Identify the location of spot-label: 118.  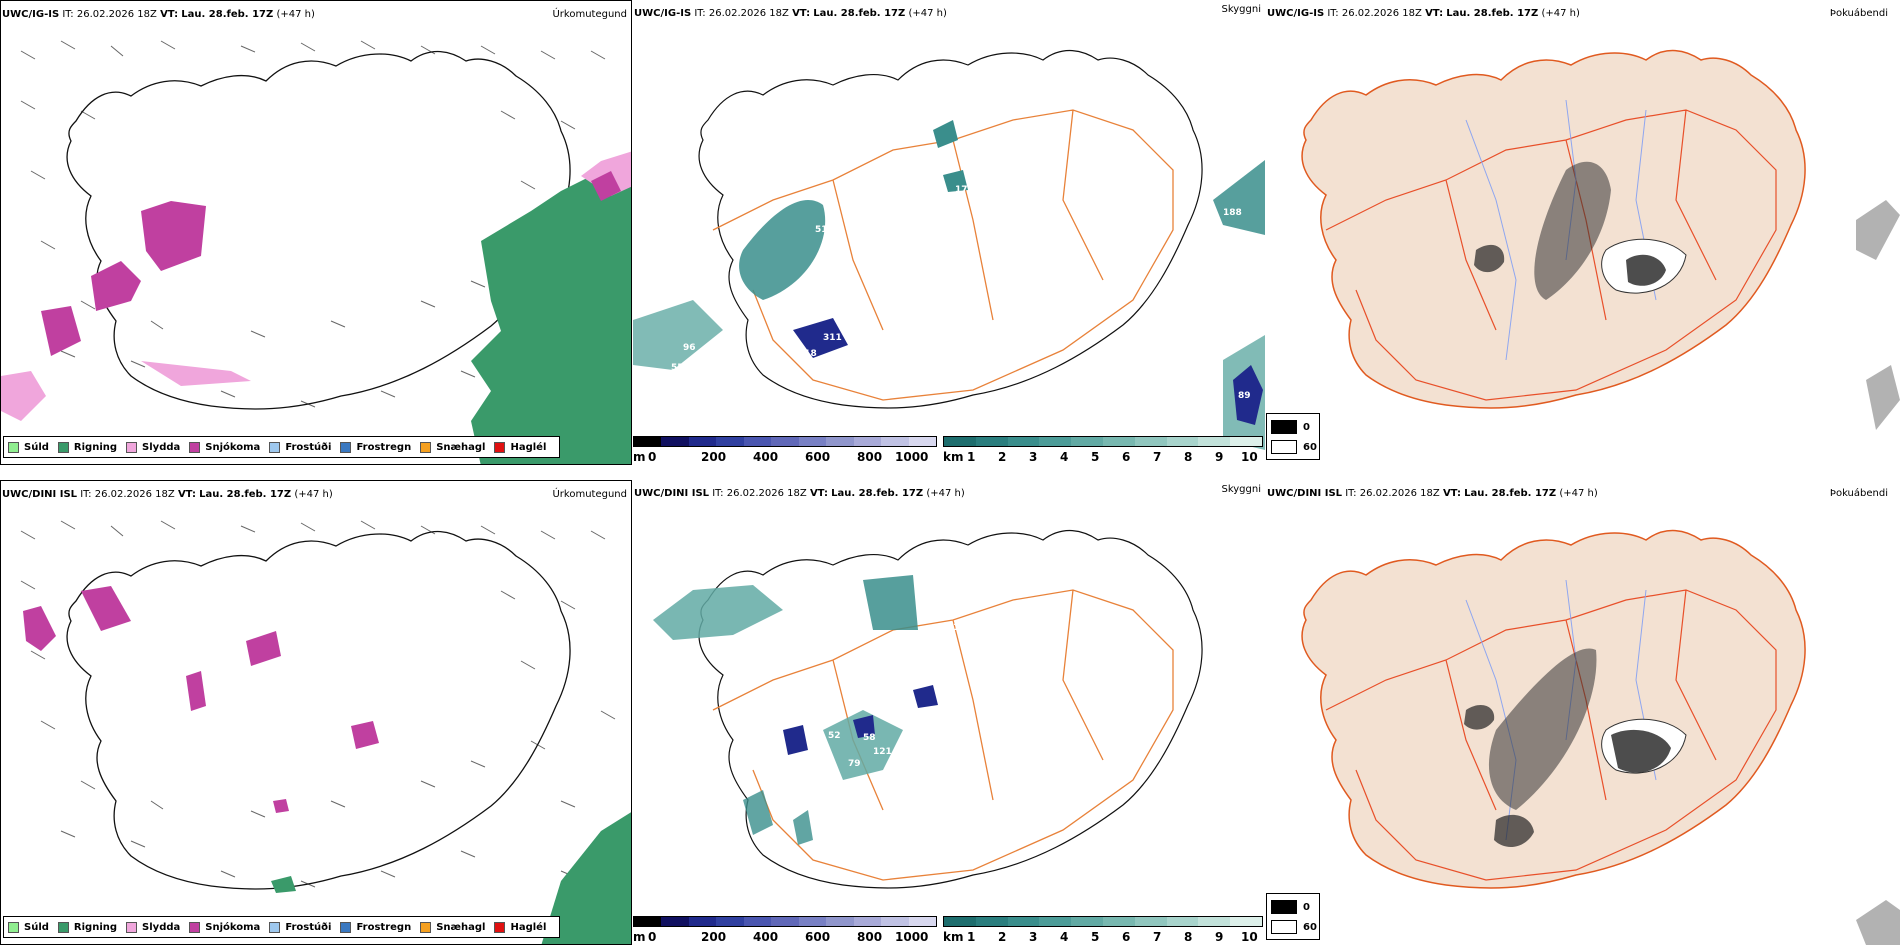
(807, 354).